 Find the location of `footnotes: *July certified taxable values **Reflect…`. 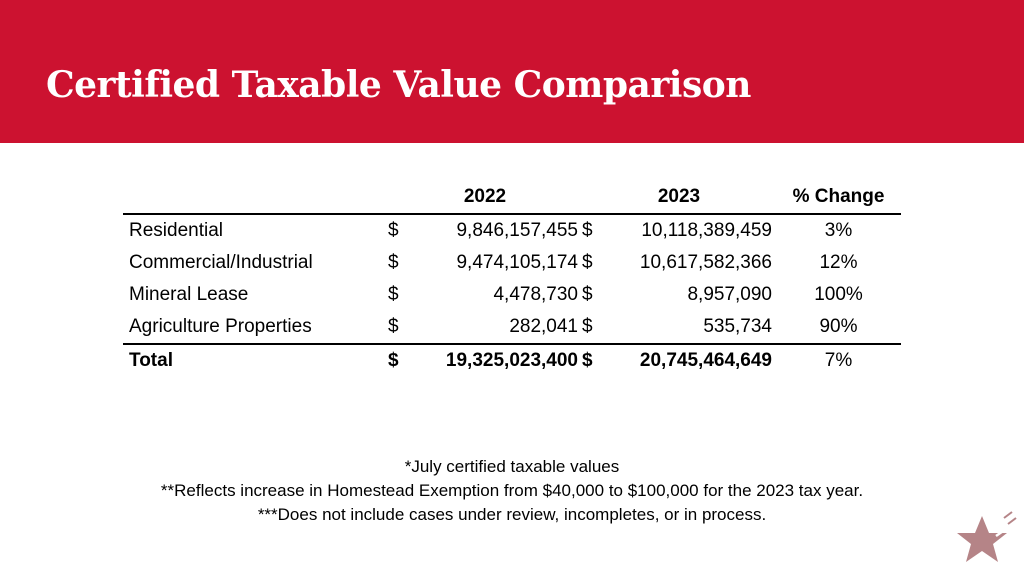

footnotes: *July certified taxable values **Reflect… is located at coordinates (512, 491).